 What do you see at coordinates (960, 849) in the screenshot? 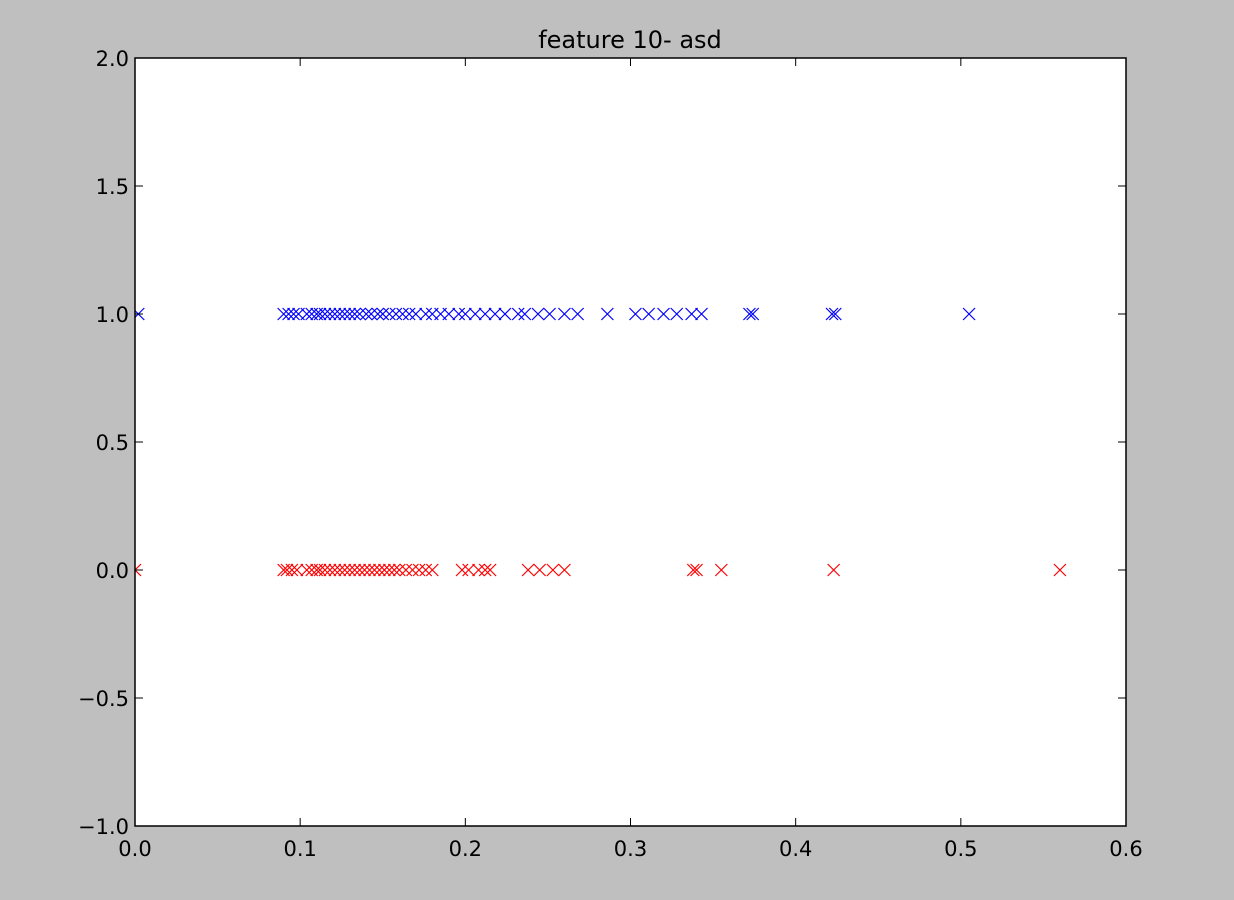
I see `x-tick-label: 0.5` at bounding box center [960, 849].